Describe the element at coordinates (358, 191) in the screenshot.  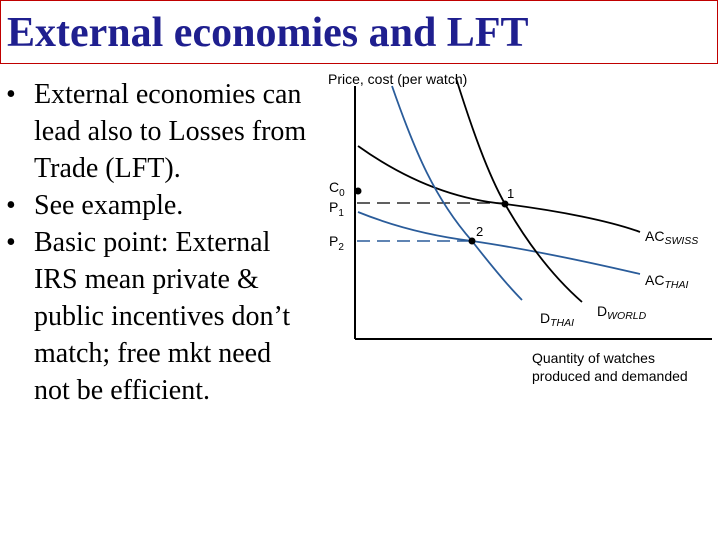
I see `point-c0` at that location.